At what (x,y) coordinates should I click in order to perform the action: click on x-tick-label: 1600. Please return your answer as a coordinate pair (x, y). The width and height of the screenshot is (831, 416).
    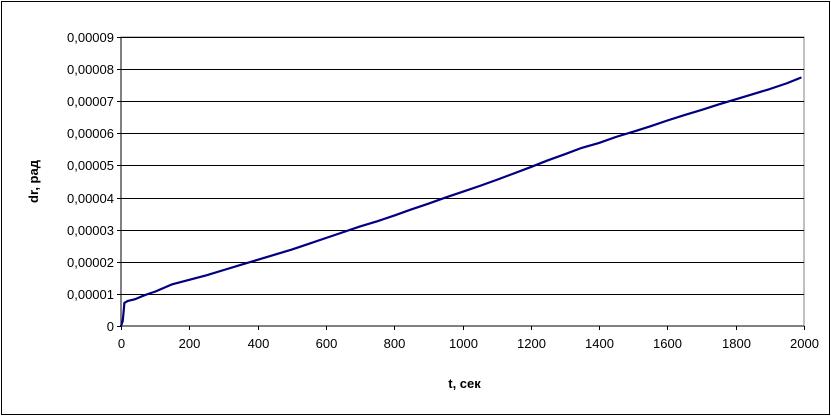
    Looking at the image, I should click on (667, 343).